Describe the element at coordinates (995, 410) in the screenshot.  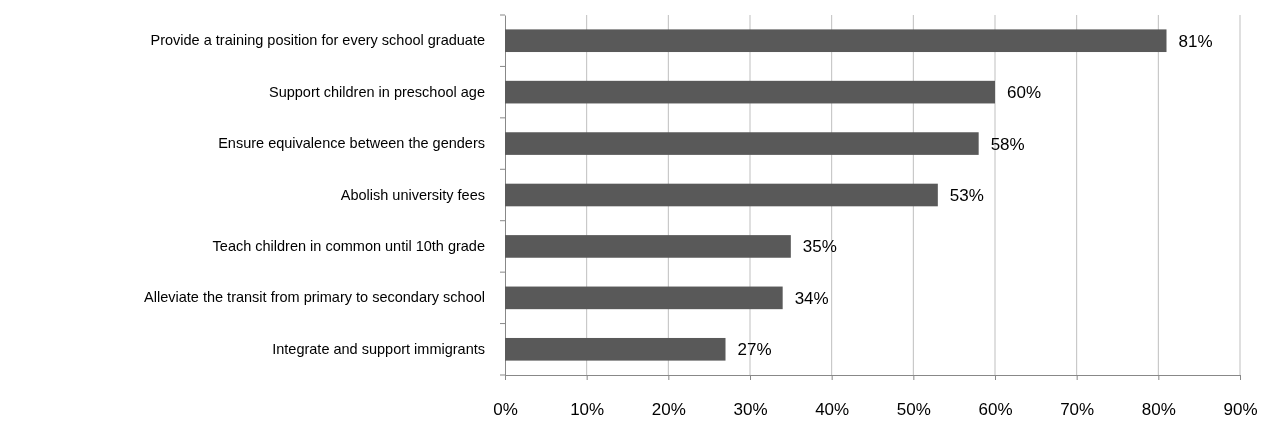
I see `x-tick-label: 60%` at that location.